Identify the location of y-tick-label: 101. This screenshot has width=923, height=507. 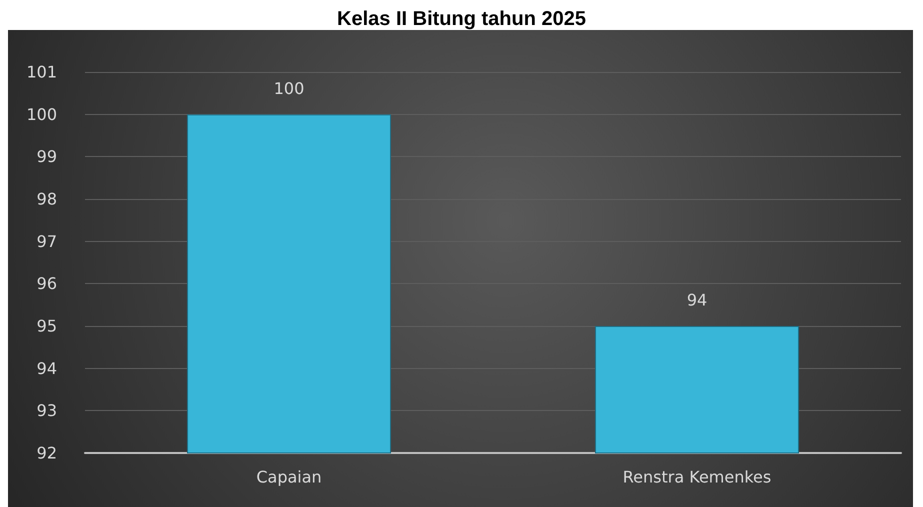
(41, 72).